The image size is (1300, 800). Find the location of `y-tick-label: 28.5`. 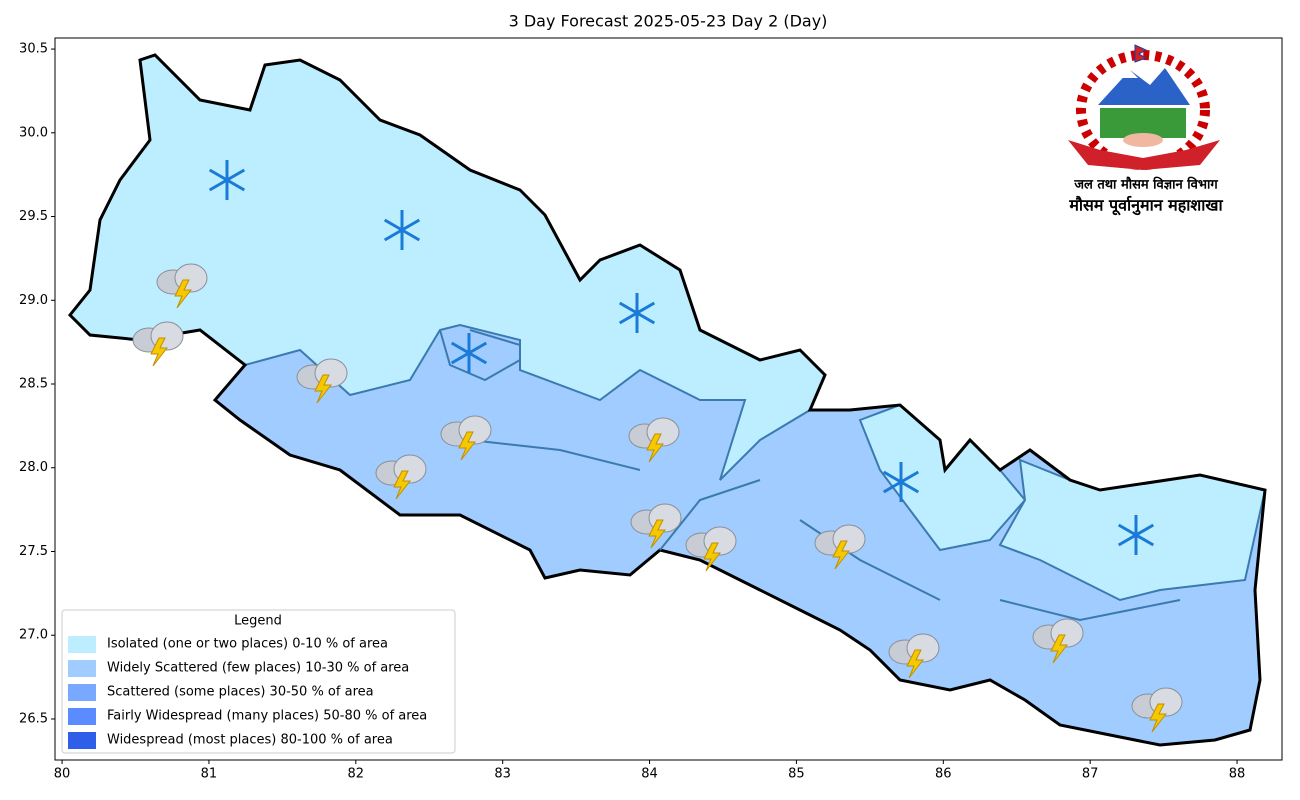

y-tick-label: 28.5 is located at coordinates (33, 384).